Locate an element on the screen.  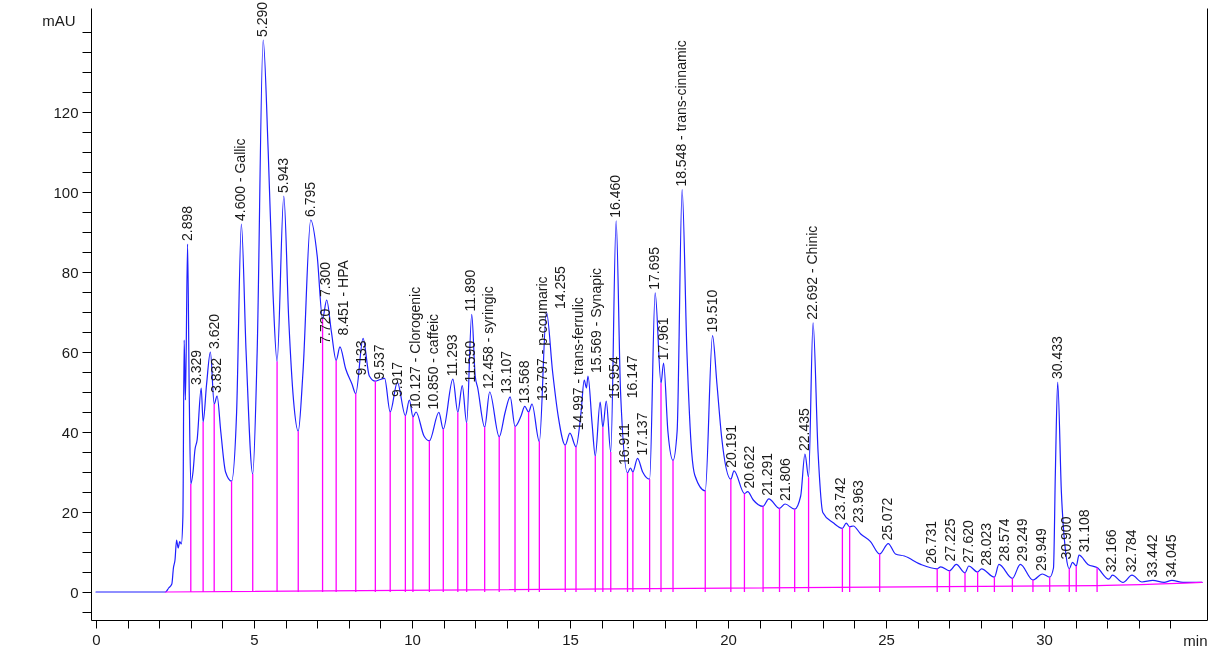
annotation: 3.329 is located at coordinates (195, 367).